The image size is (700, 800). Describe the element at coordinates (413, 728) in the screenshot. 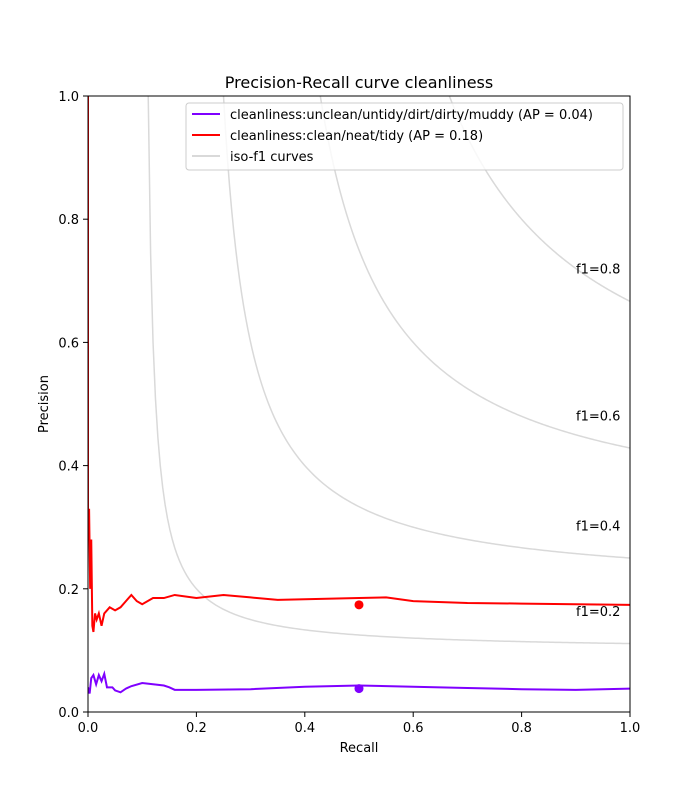

I see `x-tick-label: 0.6` at that location.